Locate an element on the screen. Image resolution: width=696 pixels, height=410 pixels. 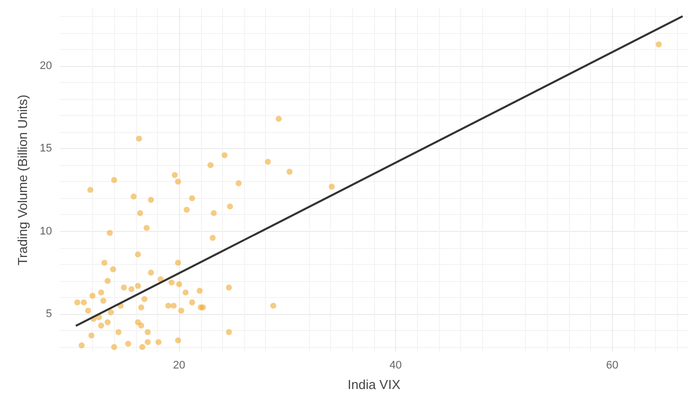
y-tick-label: 10 is located at coordinates (46, 231).